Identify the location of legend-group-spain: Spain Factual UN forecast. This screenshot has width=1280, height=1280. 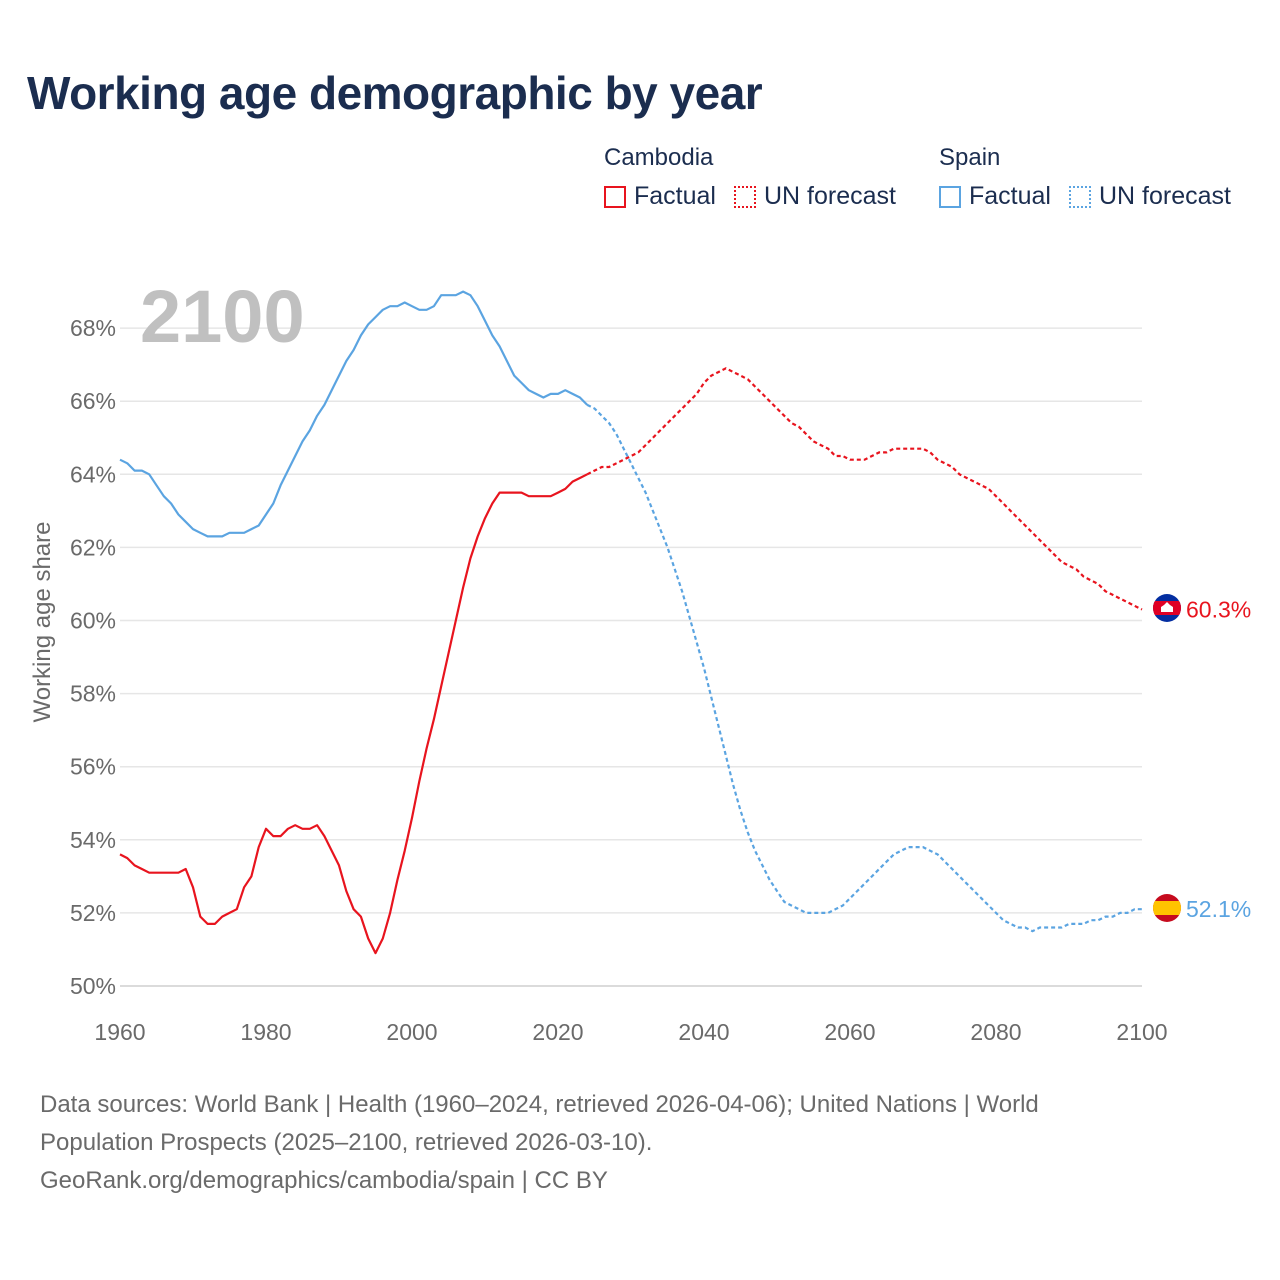
(1085, 177).